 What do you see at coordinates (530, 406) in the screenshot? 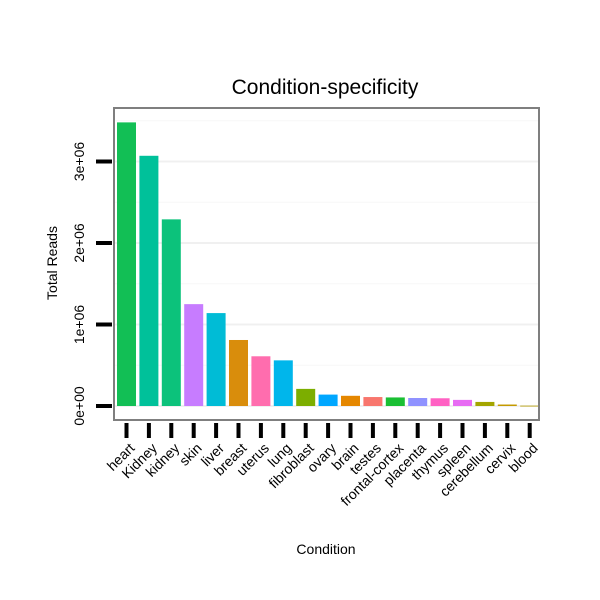
I see `bar-blood` at bounding box center [530, 406].